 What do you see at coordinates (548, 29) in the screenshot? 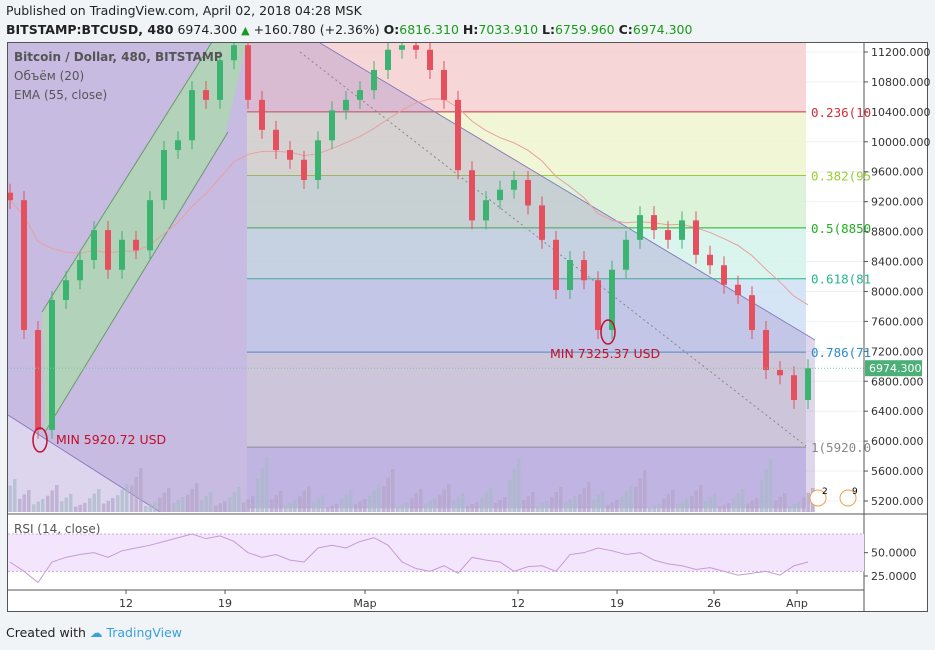
I see `low-label: L:` at bounding box center [548, 29].